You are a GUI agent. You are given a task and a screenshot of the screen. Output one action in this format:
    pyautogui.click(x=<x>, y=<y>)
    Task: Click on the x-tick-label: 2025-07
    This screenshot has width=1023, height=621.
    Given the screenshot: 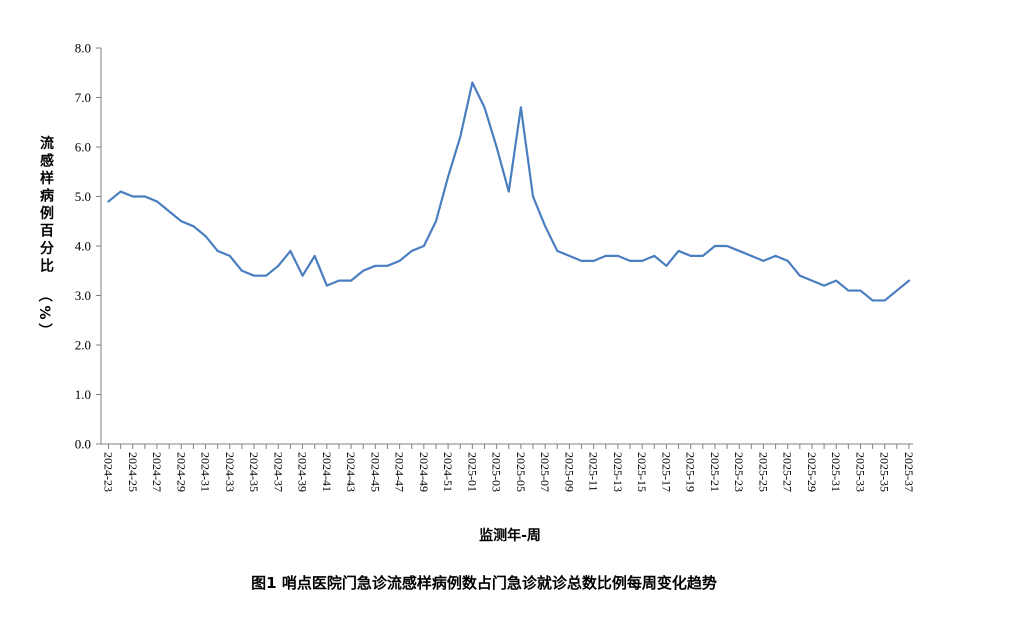 What is the action you would take?
    pyautogui.click(x=545, y=472)
    